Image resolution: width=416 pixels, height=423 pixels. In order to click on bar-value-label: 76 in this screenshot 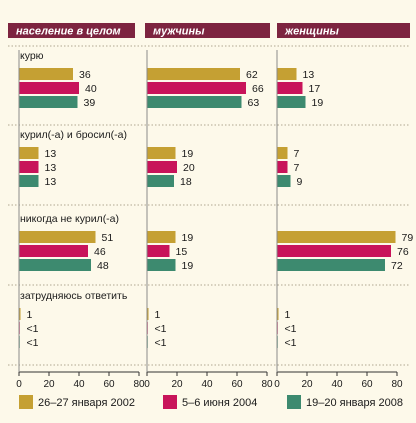, I will do `click(403, 252)`.